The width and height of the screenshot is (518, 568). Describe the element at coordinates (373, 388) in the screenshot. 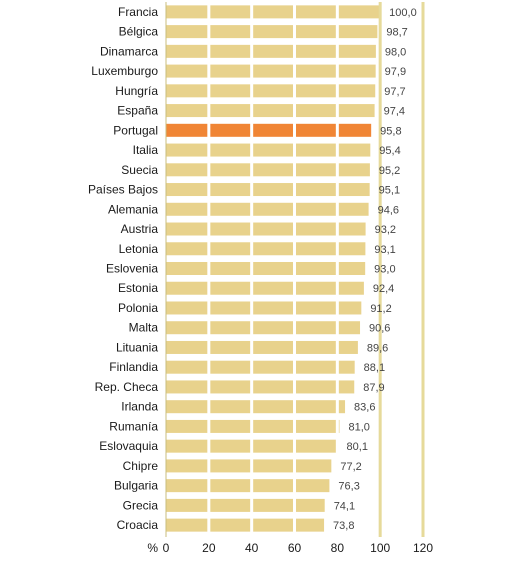

I see `value-label-19: 87,9` at that location.